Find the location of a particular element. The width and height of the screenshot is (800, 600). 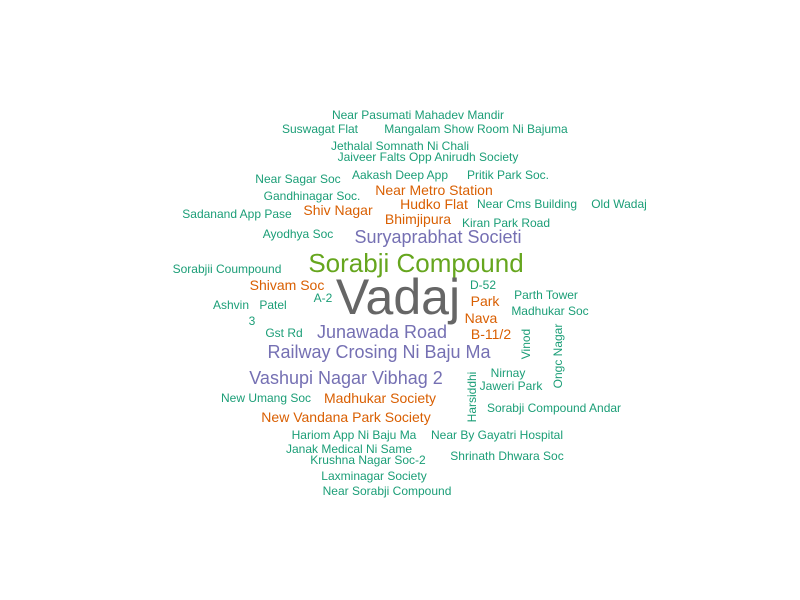

word: Nava is located at coordinates (481, 318).